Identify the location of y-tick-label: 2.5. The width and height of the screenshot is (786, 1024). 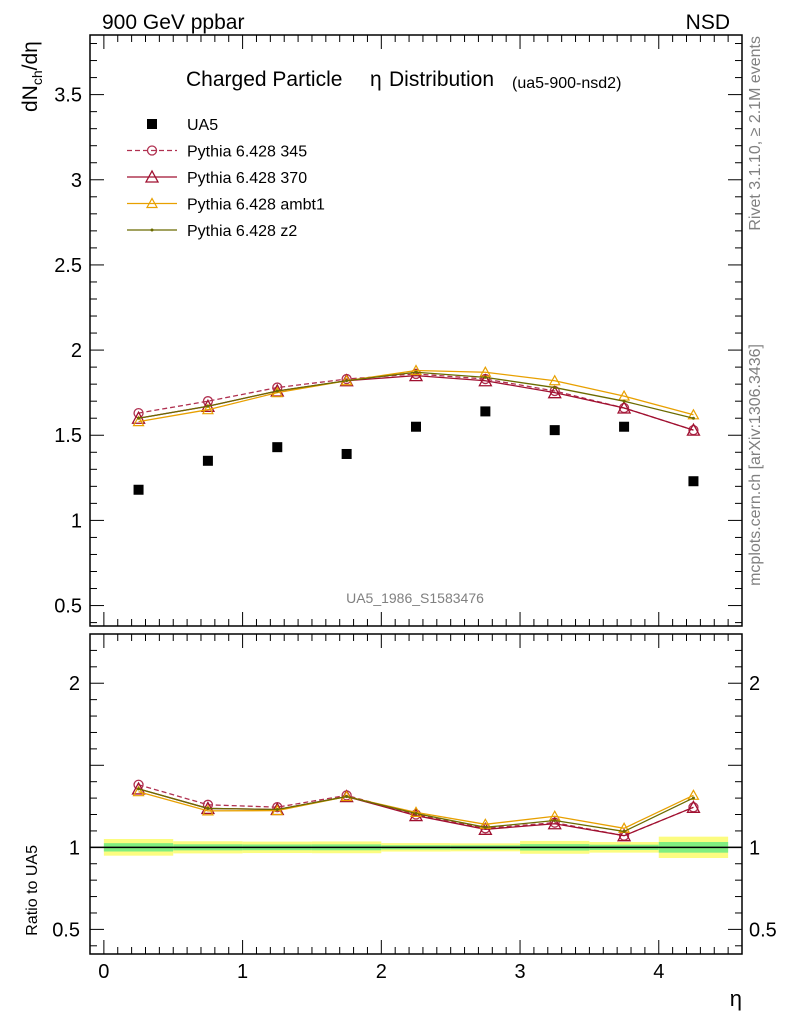
(68, 266).